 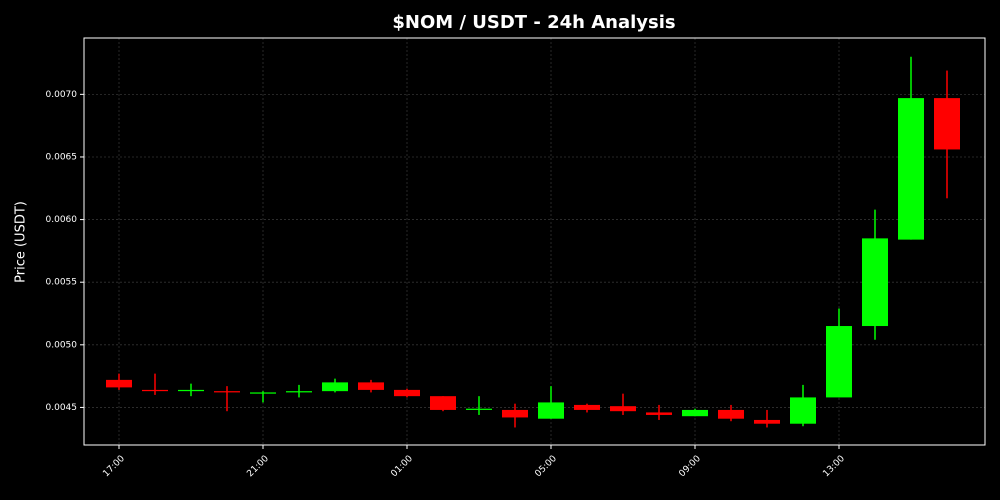 What do you see at coordinates (62, 345) in the screenshot?
I see `y-tick-label: 0.0050` at bounding box center [62, 345].